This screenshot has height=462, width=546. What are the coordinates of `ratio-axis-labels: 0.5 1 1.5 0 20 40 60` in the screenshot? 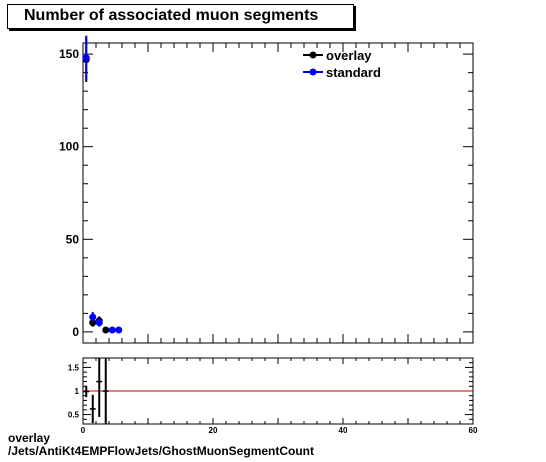 It's located at (273, 399).